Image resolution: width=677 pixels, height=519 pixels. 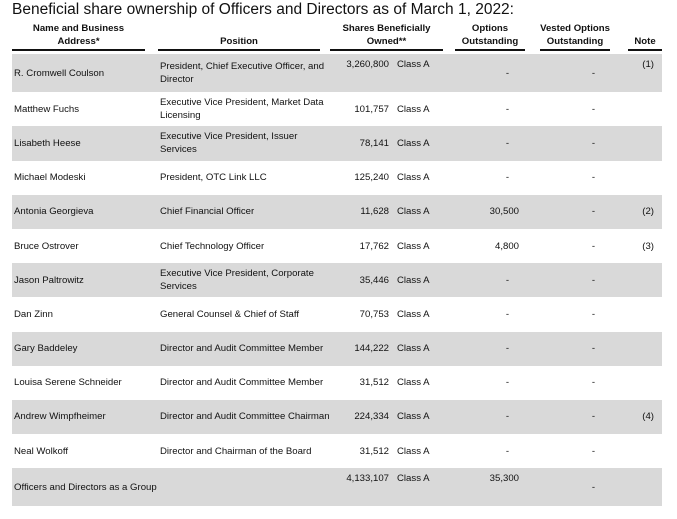 What do you see at coordinates (575, 36) in the screenshot?
I see `header-vested: Vested Options Outstanding` at bounding box center [575, 36].